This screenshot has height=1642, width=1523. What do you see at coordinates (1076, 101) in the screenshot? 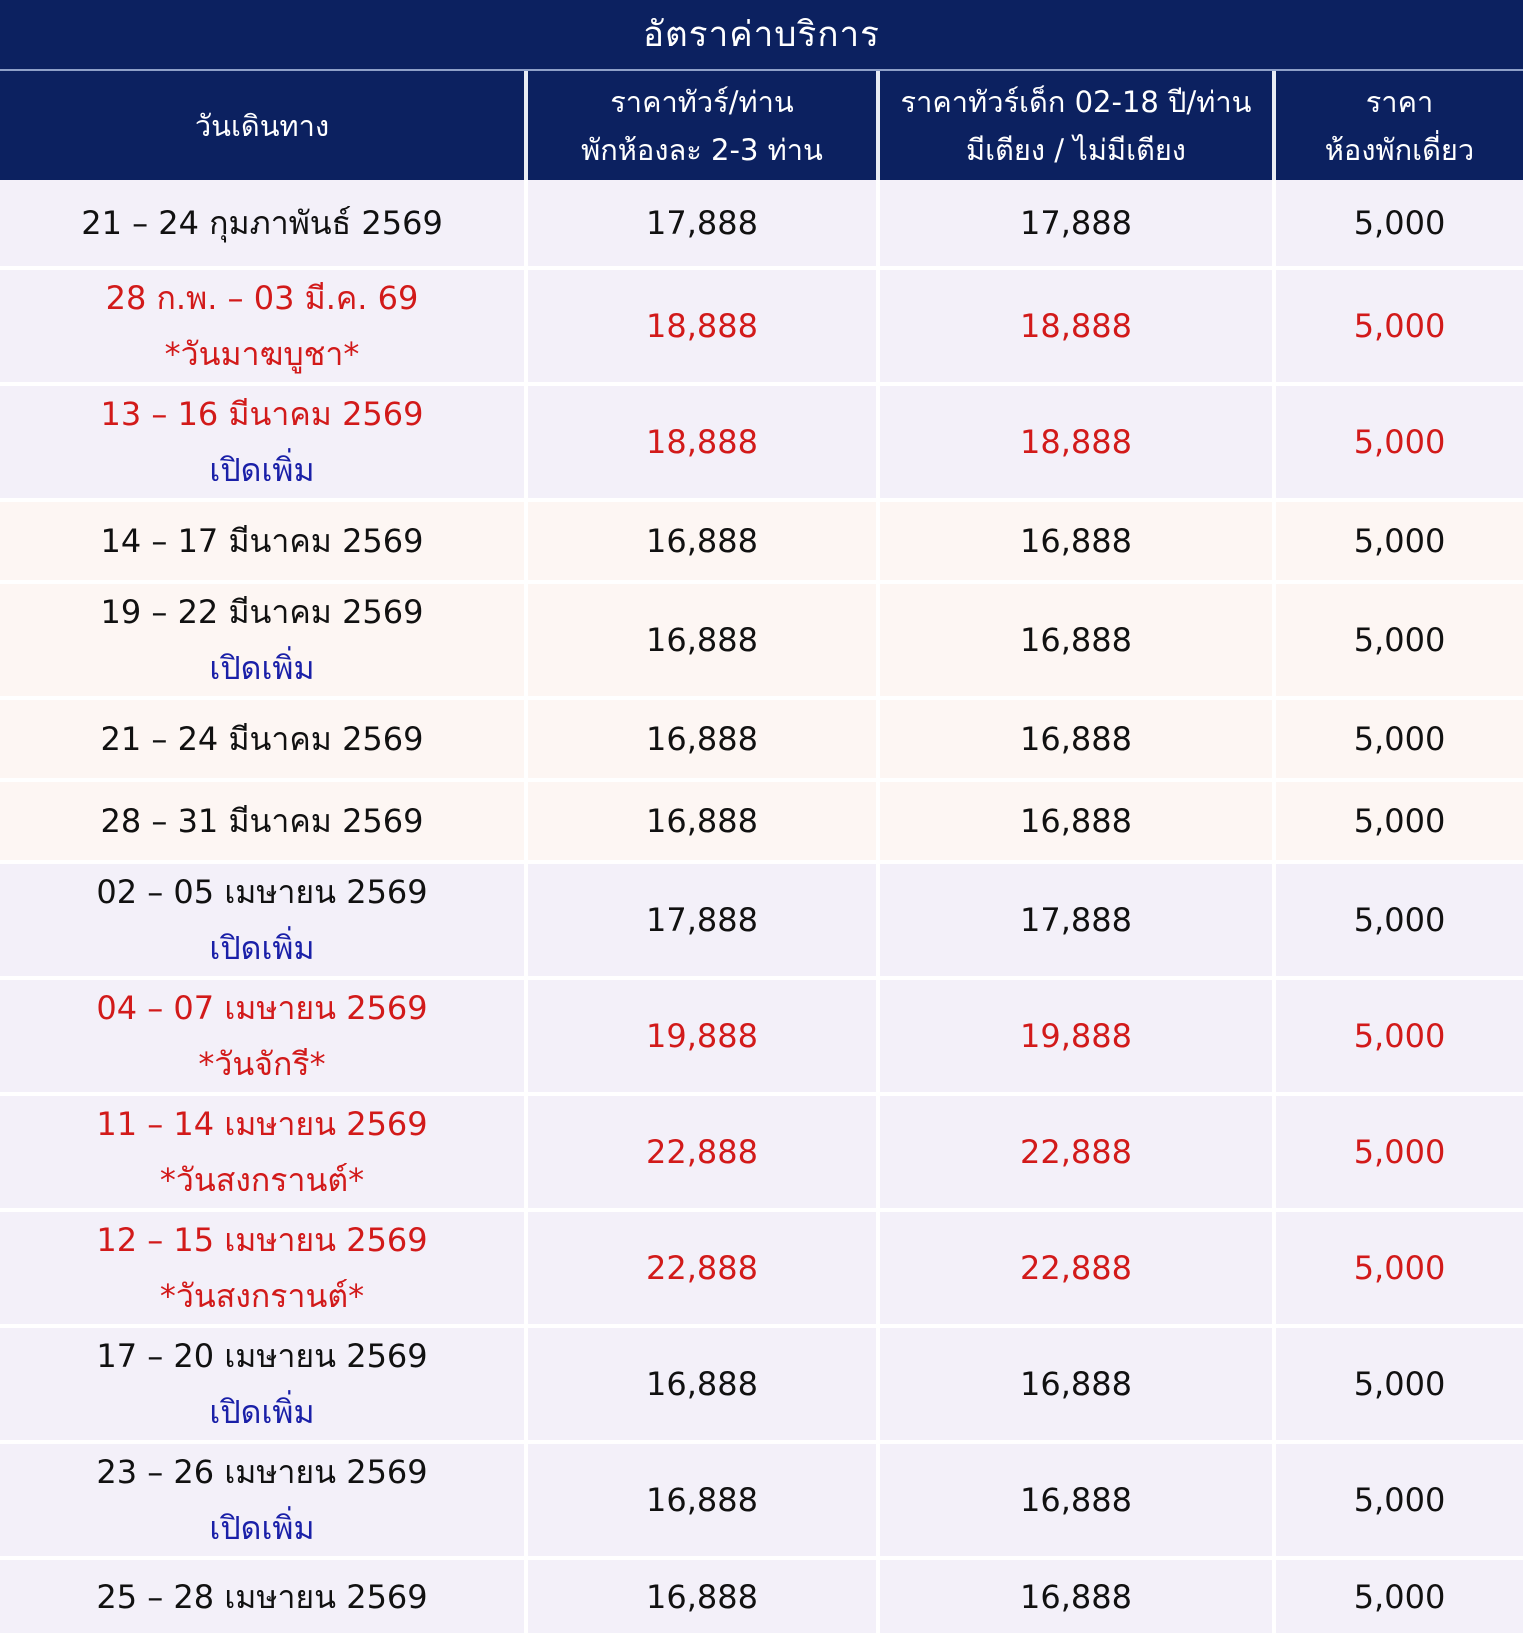
I see `header-child-price-line1: ราคาทัวร์เด็ก 02-18 ปี/ท่าน` at bounding box center [1076, 101].